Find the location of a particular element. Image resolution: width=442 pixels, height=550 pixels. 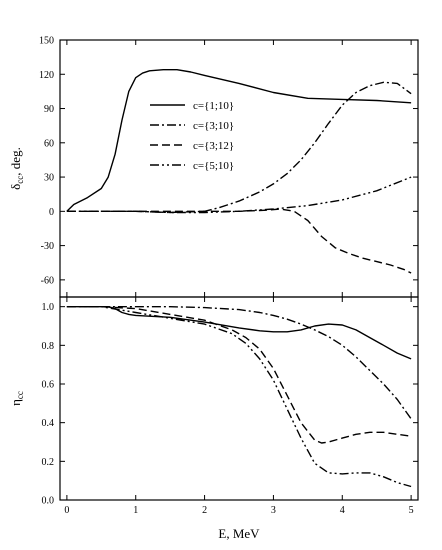

ytick-label-delta: -30 is located at coordinates (47, 246).